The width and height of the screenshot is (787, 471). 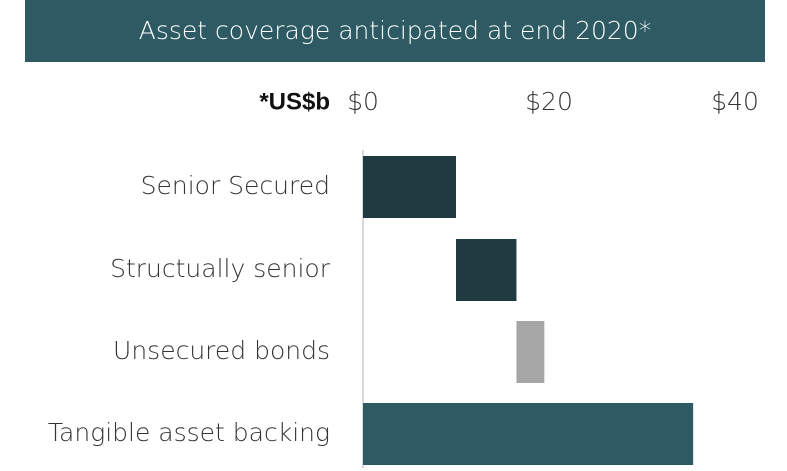 I want to click on title-banner, so click(x=395, y=31).